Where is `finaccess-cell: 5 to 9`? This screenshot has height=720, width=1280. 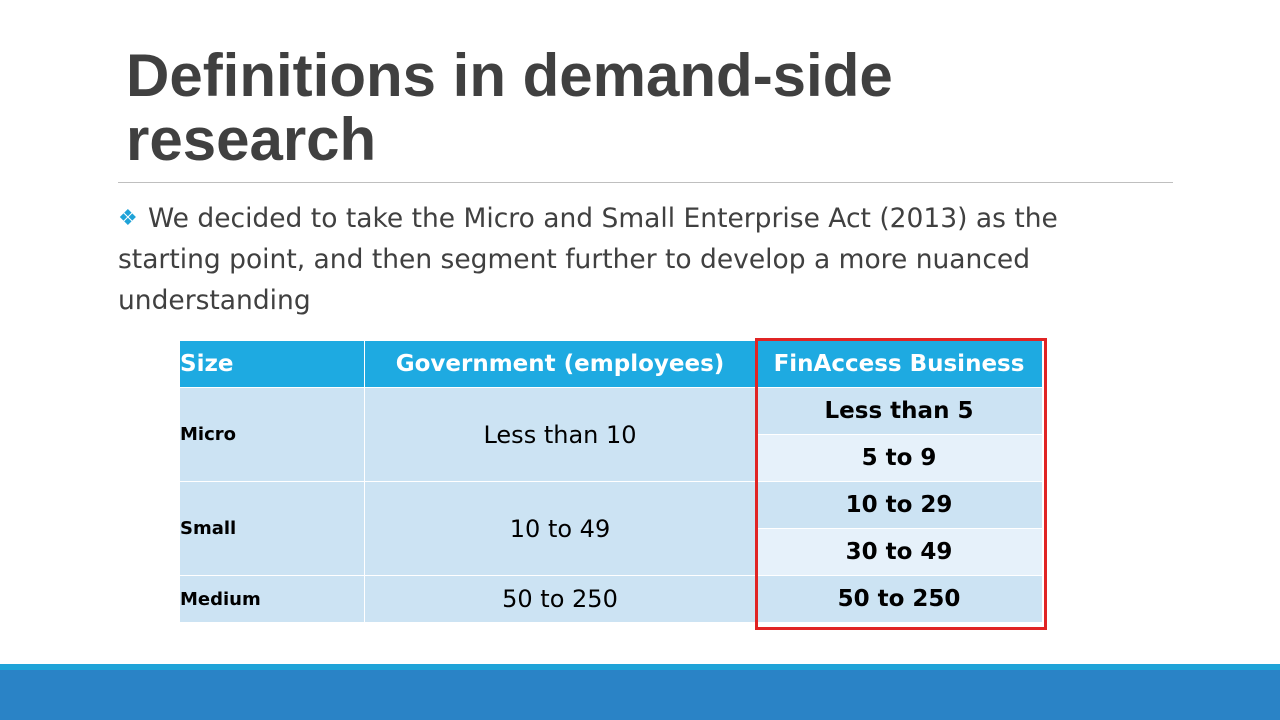 finaccess-cell: 5 to 9 is located at coordinates (899, 458).